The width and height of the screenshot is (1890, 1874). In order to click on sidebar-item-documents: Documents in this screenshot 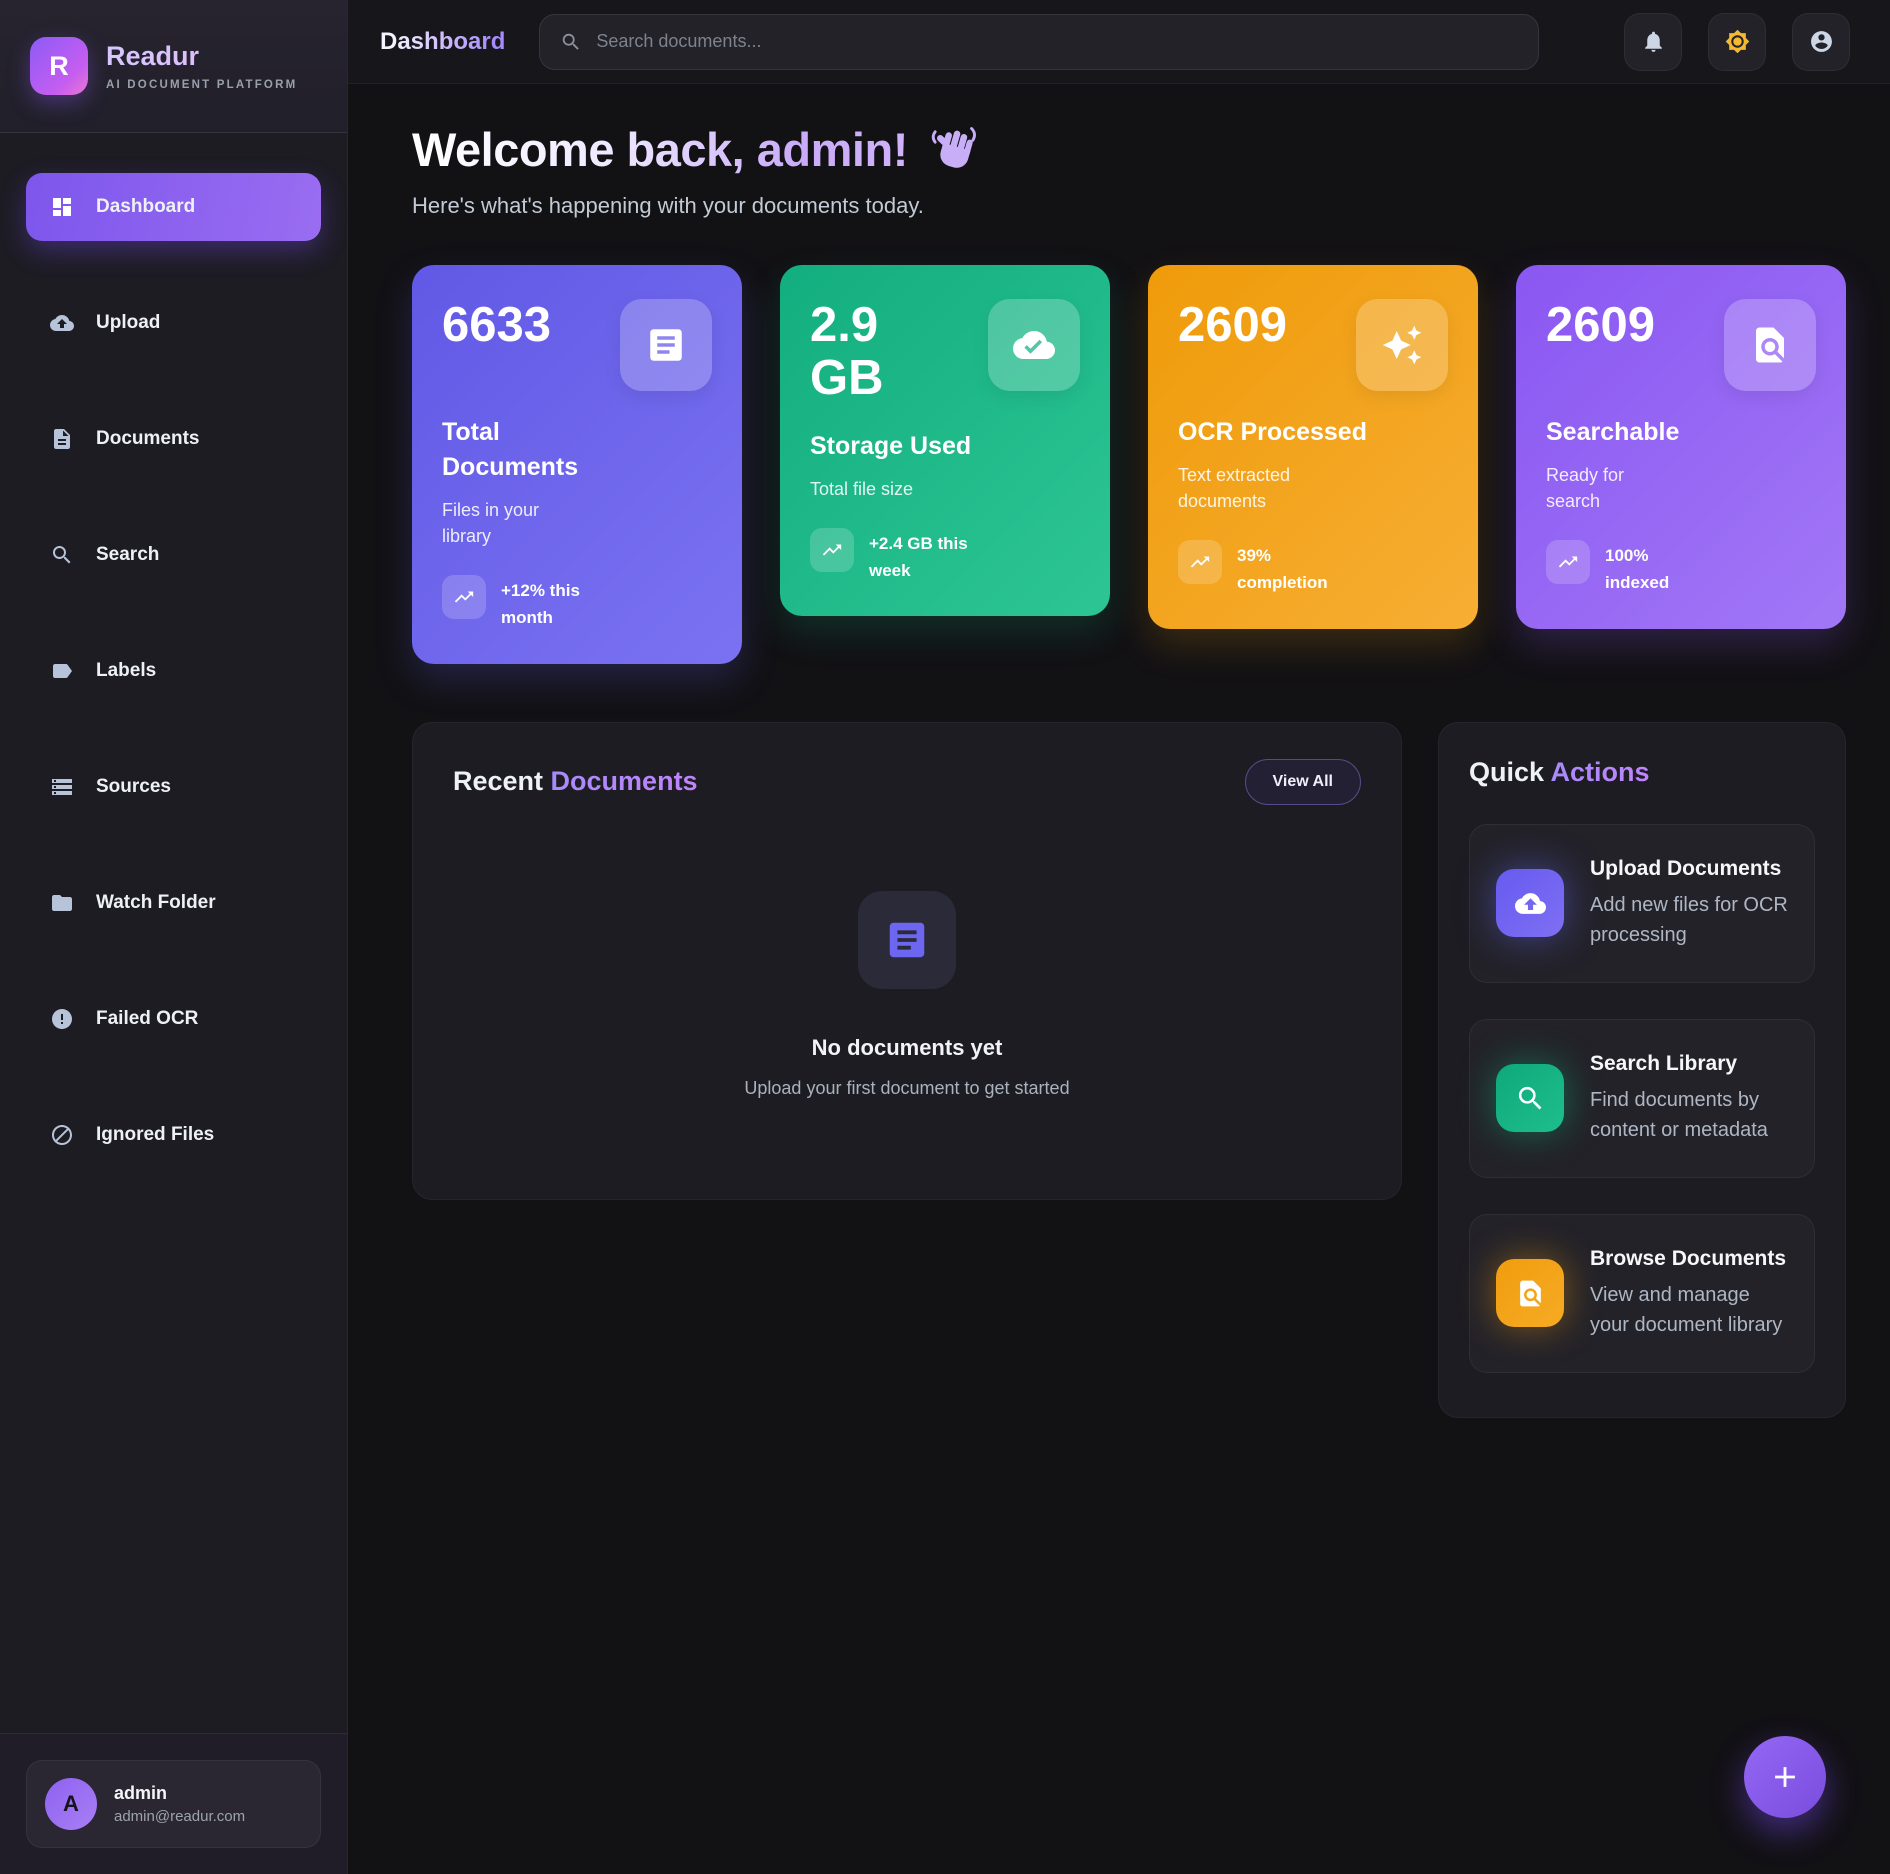, I will do `click(173, 439)`.